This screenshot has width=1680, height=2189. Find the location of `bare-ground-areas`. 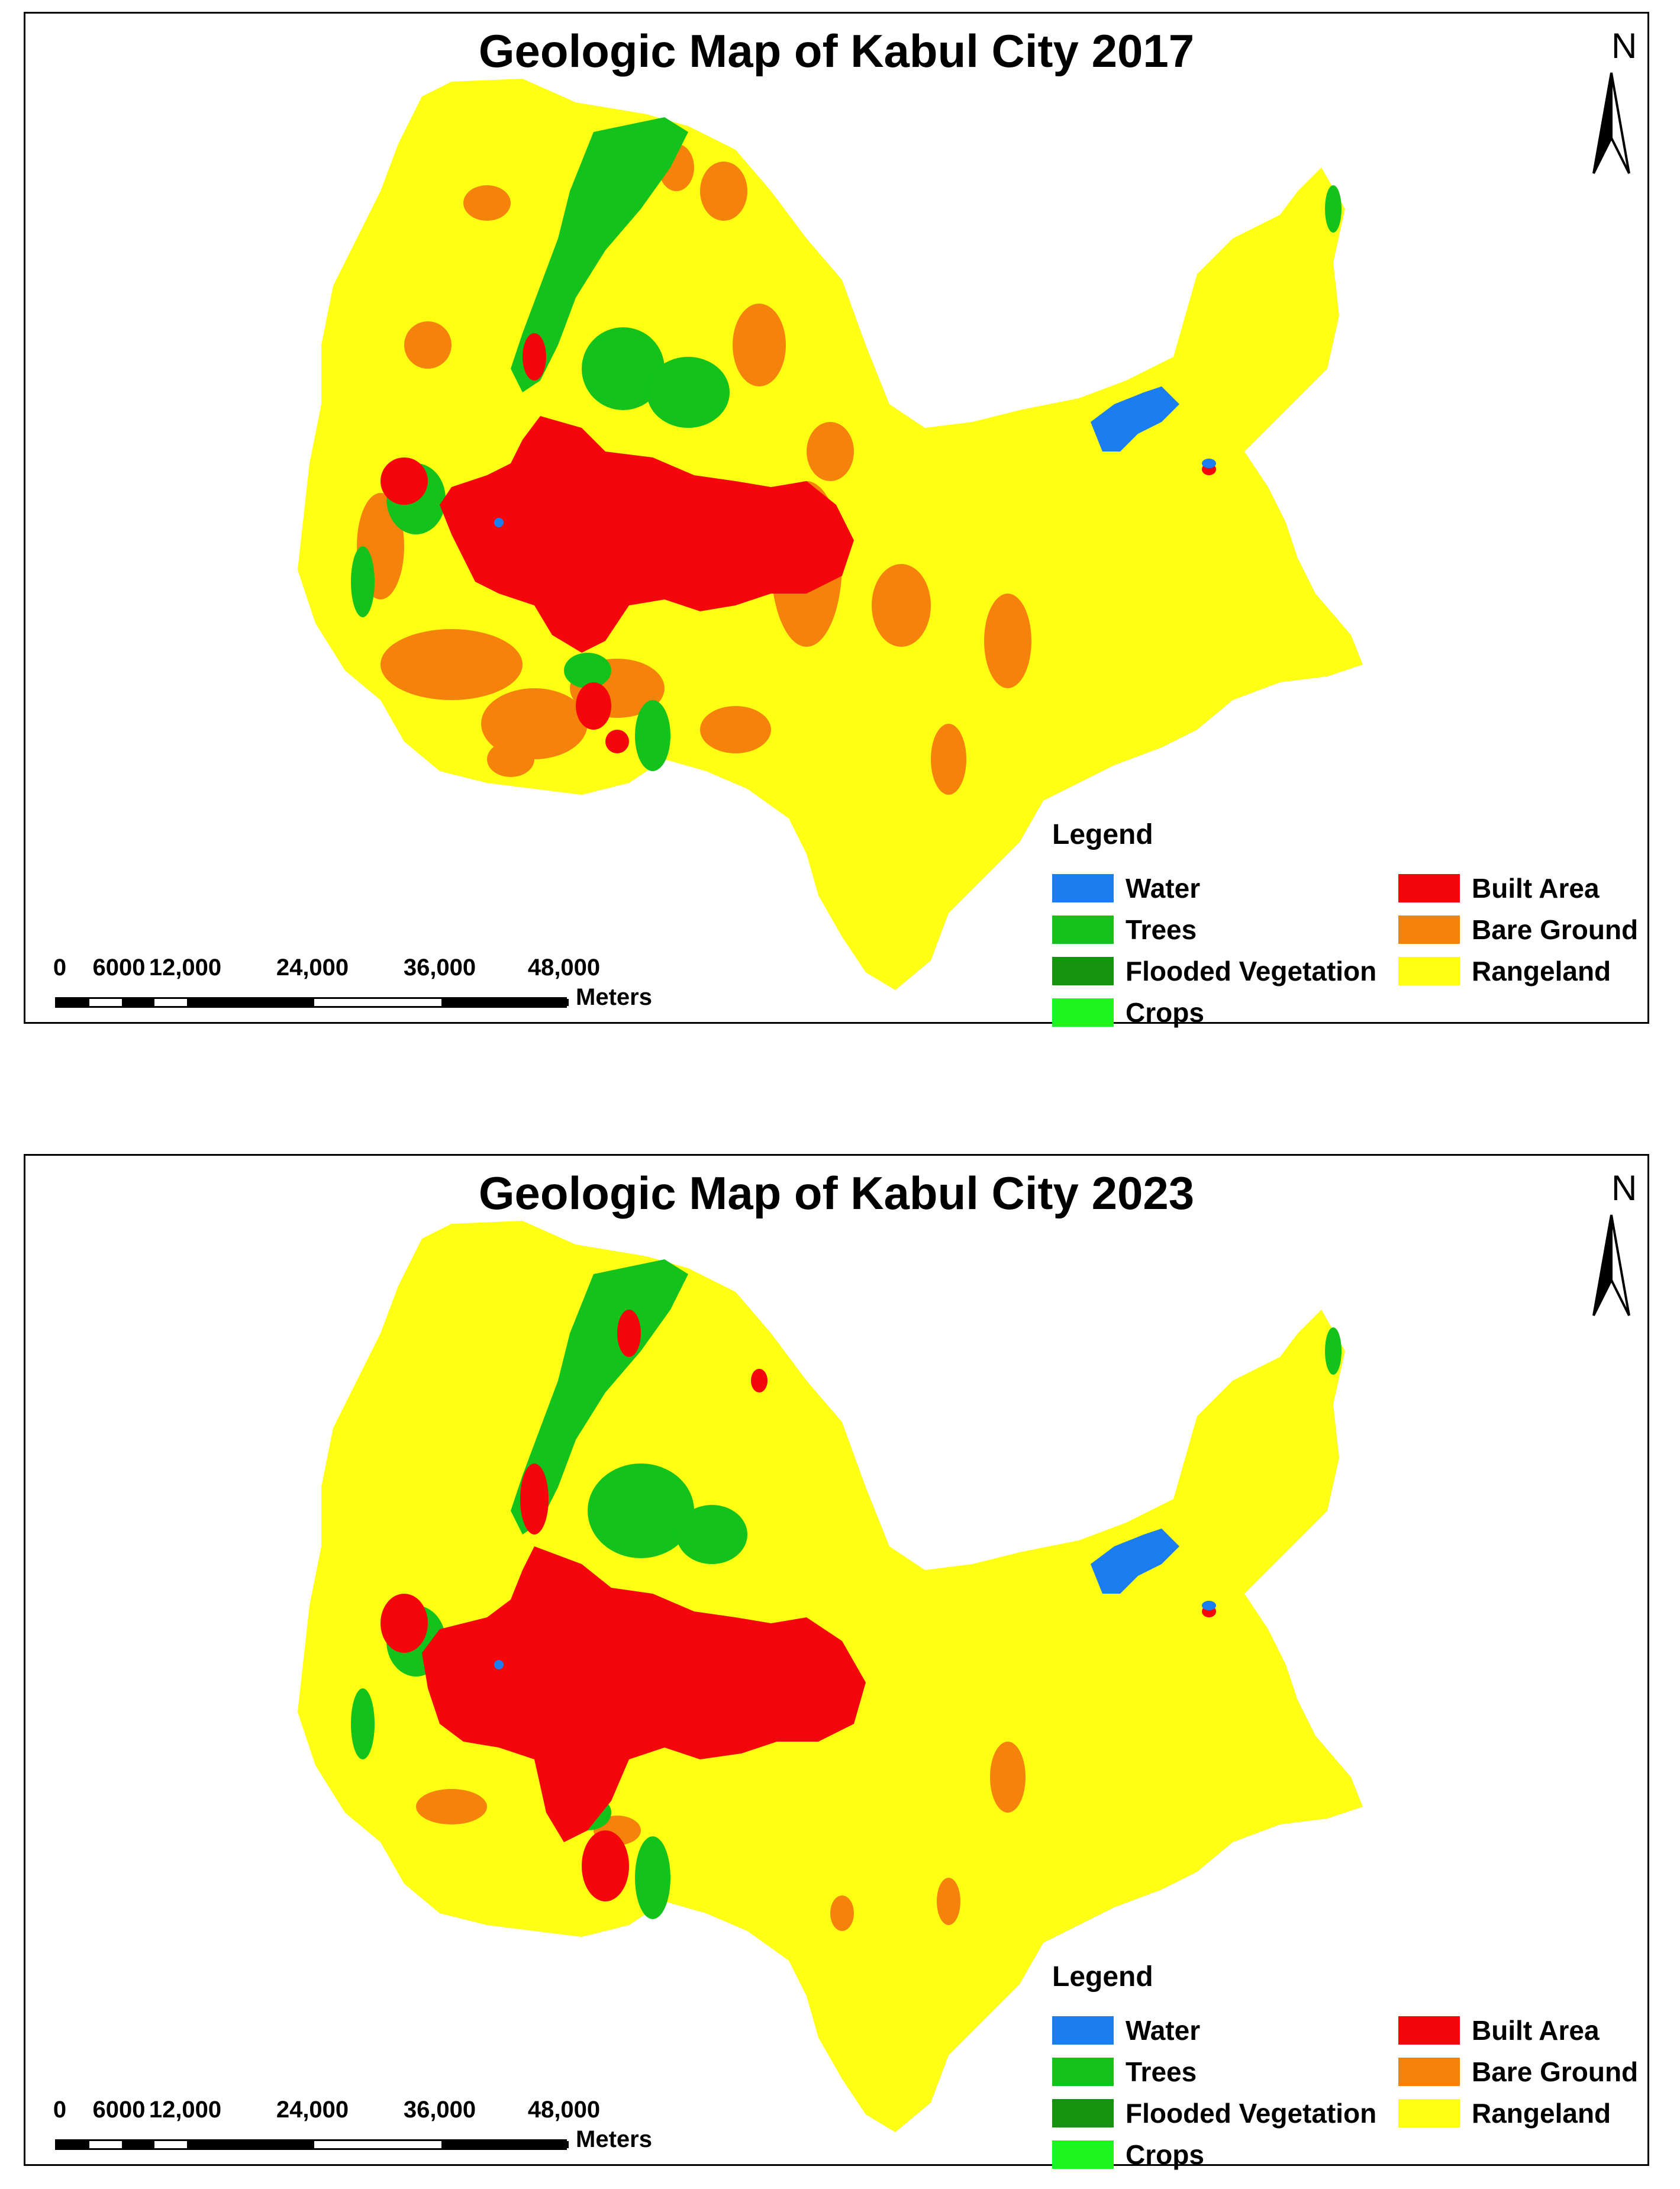

bare-ground-areas is located at coordinates (721, 1836).